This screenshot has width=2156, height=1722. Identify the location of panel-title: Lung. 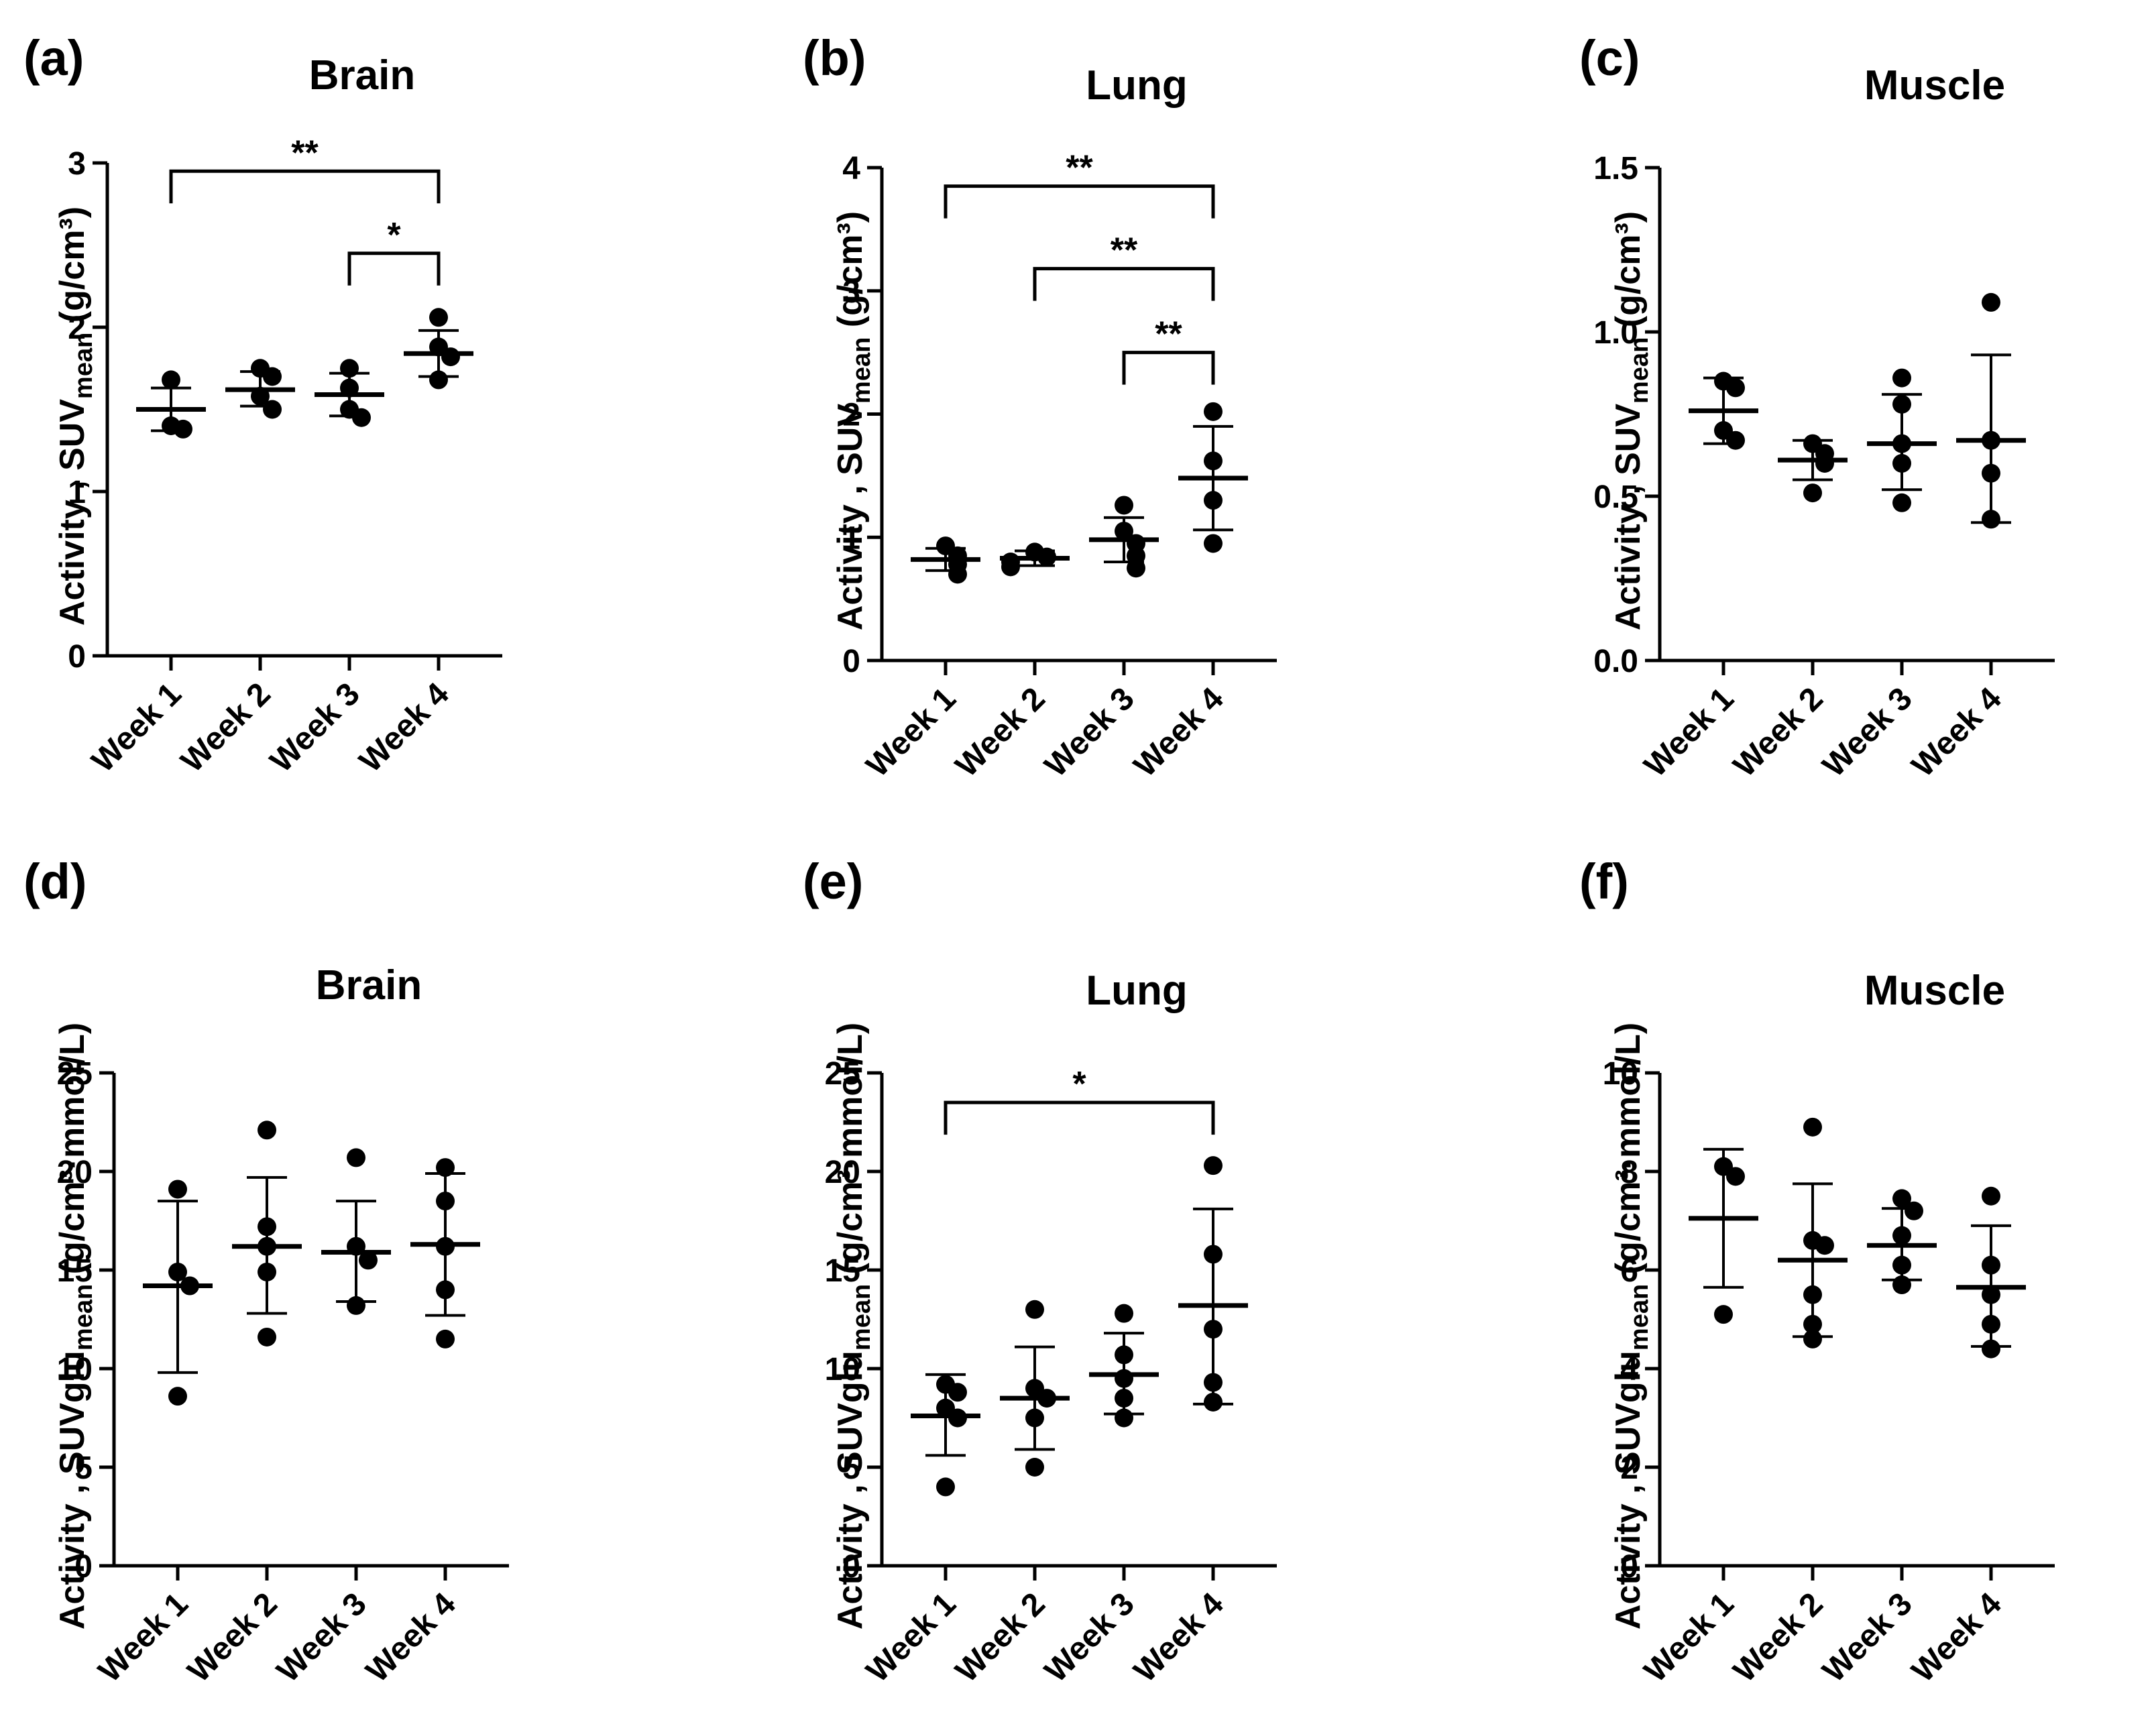
(1137, 991).